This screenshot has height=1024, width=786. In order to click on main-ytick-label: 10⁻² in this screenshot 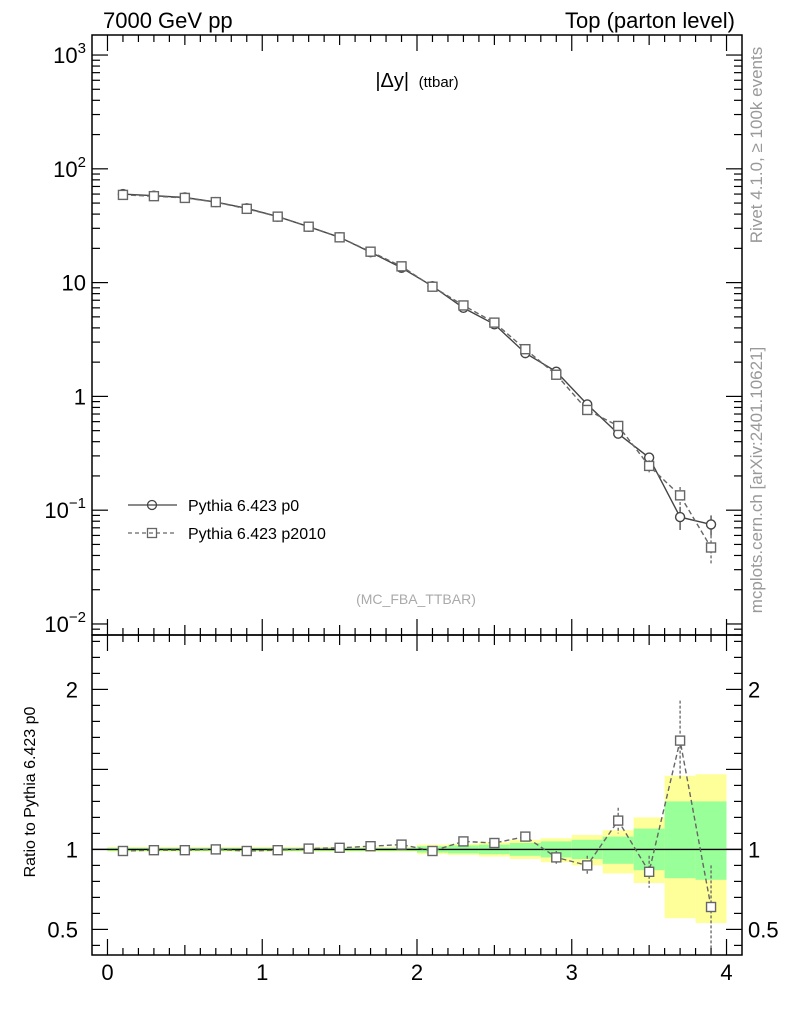, I will do `click(65, 623)`.